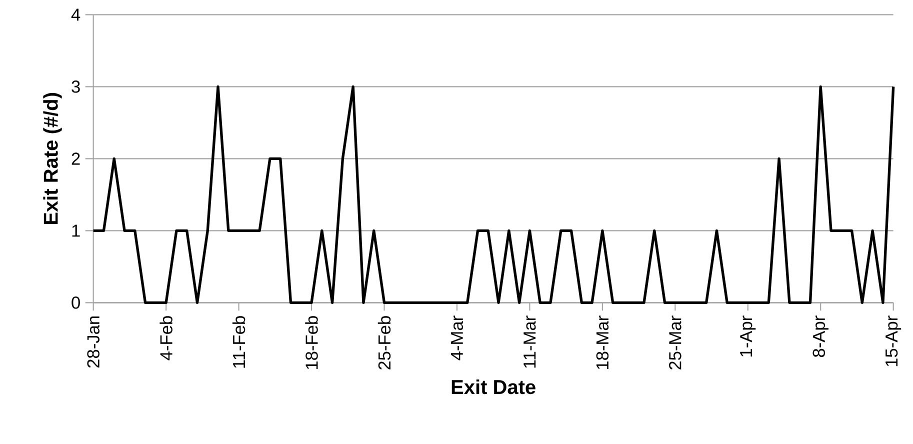 The width and height of the screenshot is (913, 444). I want to click on x-tick-label: 4-Mar, so click(457, 338).